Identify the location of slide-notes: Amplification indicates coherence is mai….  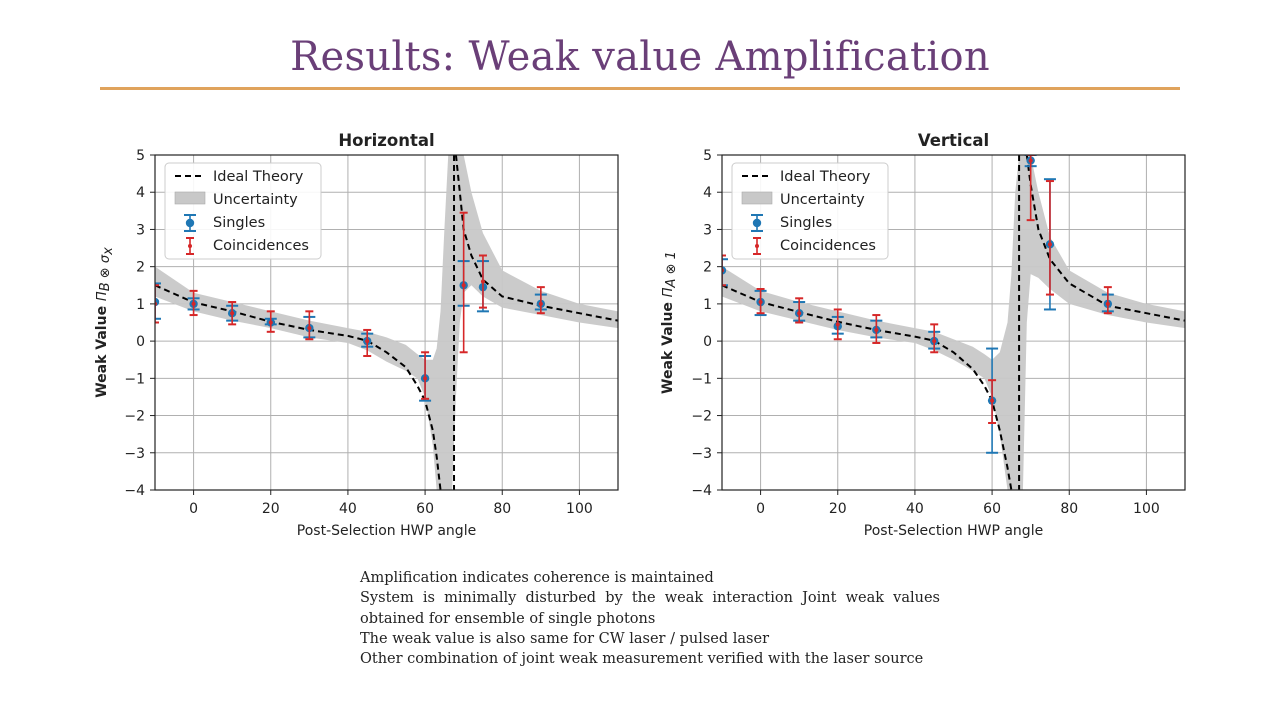
(650, 618).